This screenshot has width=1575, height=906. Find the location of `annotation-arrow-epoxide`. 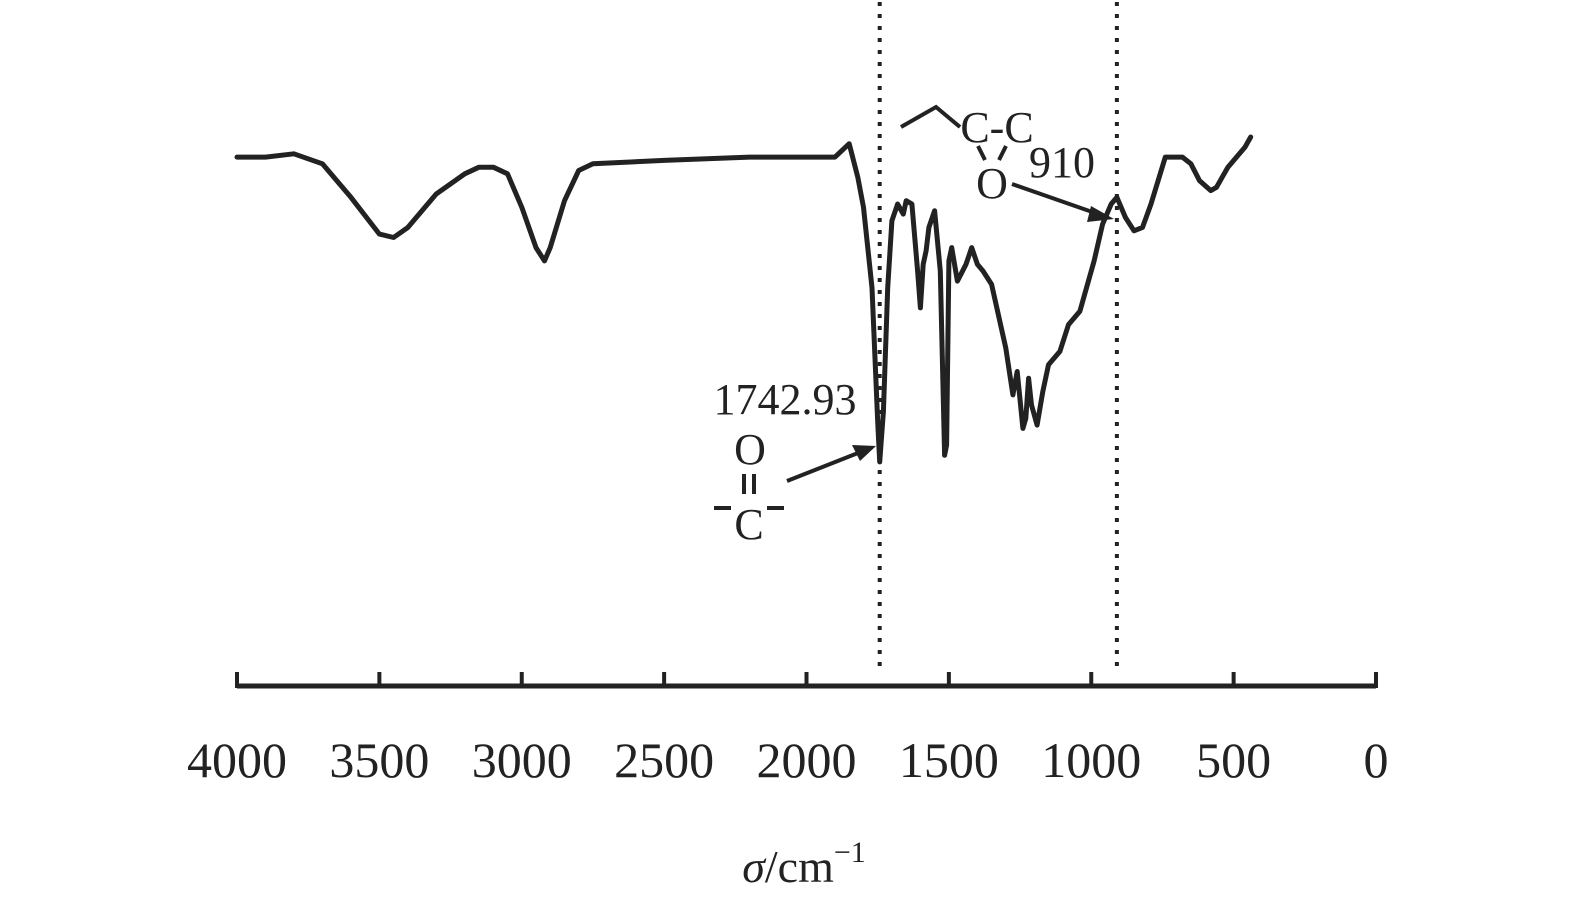

annotation-arrow-epoxide is located at coordinates (1055, 199).